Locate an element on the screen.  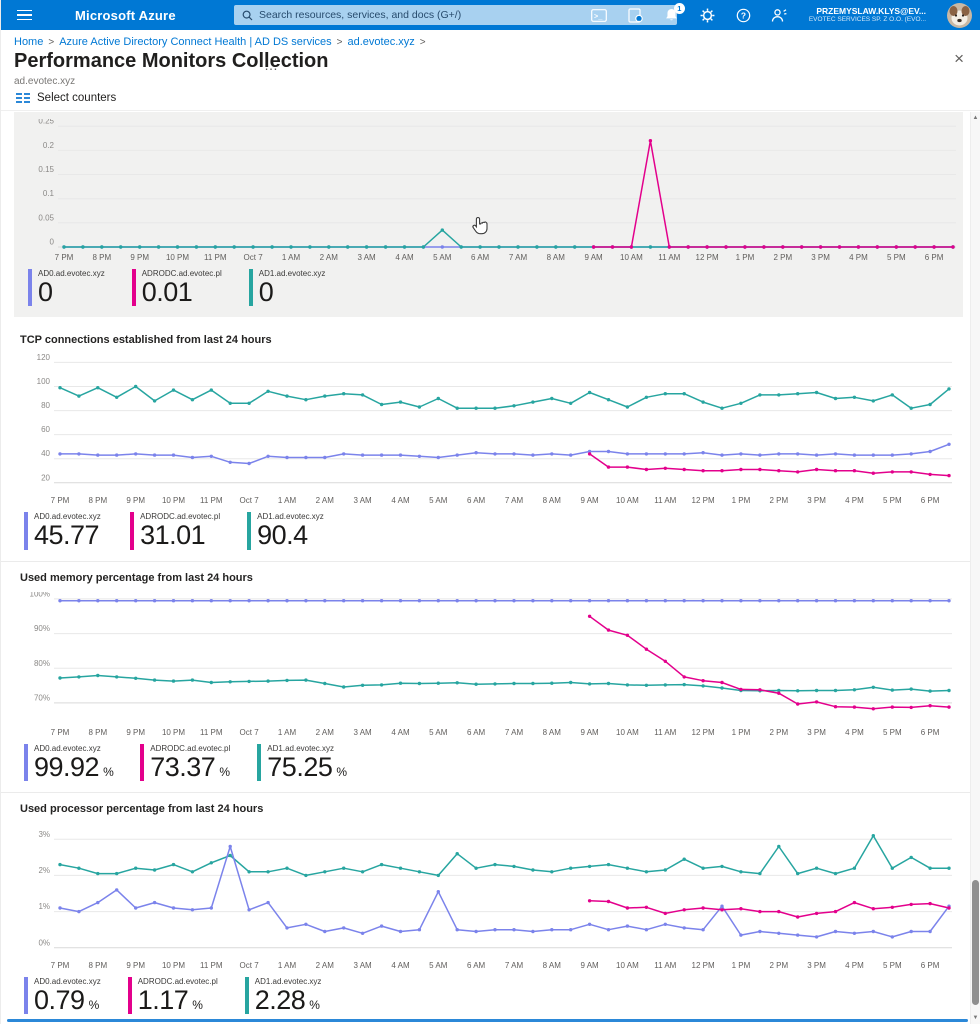
legend-item: ADRODC.ad.evotec.pl 31.01 is located at coordinates (175, 531).